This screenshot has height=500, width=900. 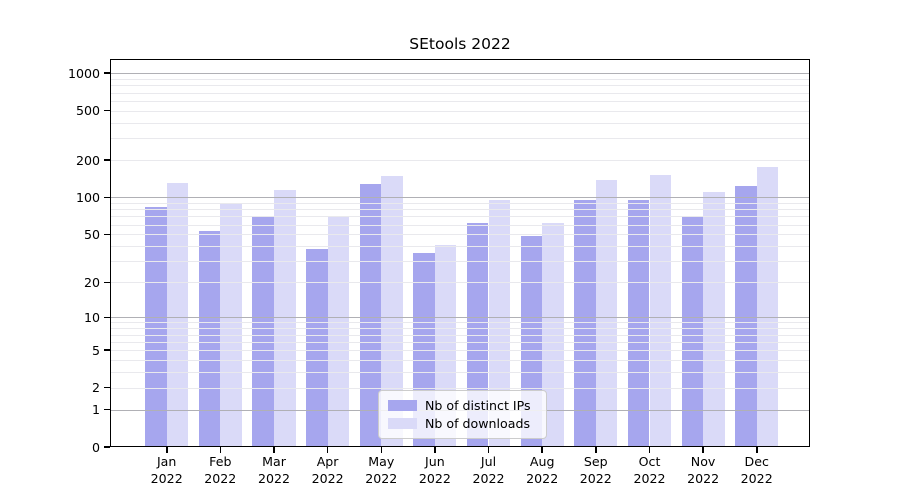 I want to click on x-tick-may, so click(x=381, y=450).